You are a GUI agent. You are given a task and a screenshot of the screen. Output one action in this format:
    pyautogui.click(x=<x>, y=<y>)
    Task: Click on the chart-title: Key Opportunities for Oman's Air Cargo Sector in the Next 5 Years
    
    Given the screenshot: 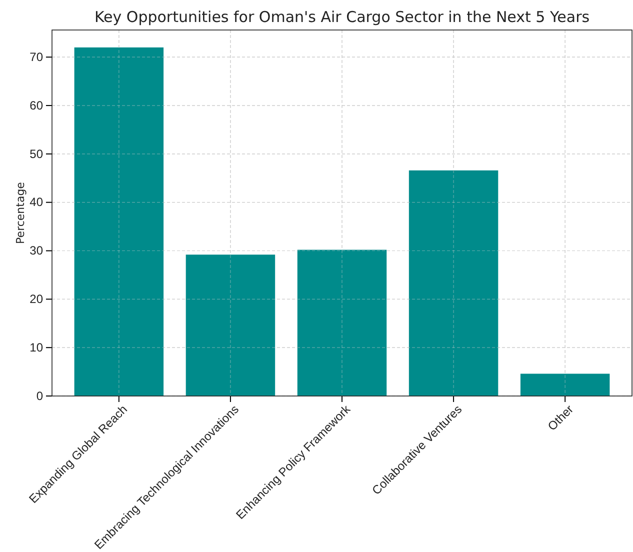 What is the action you would take?
    pyautogui.click(x=342, y=17)
    